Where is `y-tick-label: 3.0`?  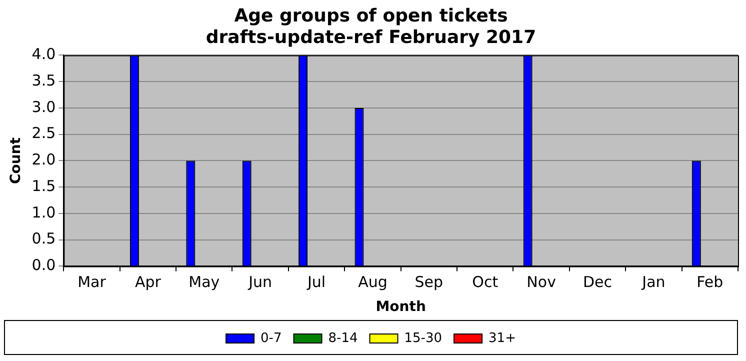 y-tick-label: 3.0 is located at coordinates (44, 107).